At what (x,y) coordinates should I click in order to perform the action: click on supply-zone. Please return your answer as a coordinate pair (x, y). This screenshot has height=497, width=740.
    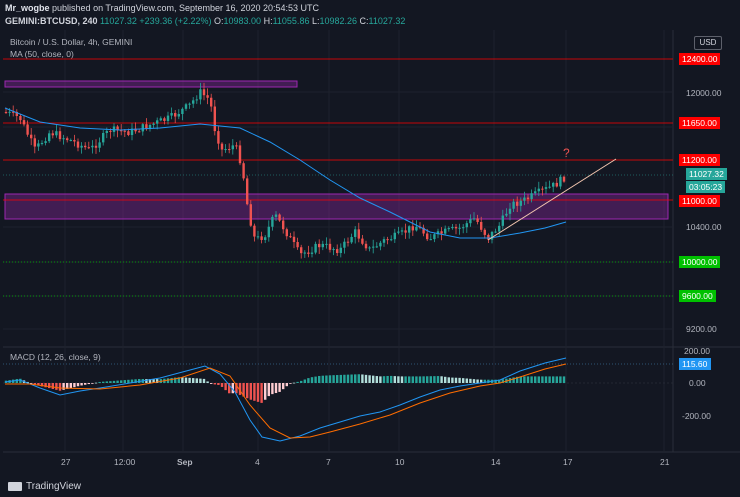
    Looking at the image, I should click on (151, 84).